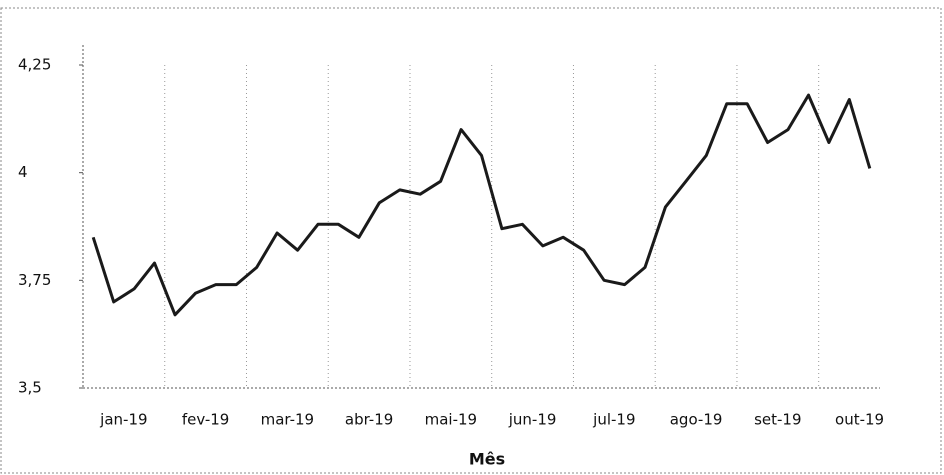 Image resolution: width=944 pixels, height=475 pixels. Describe the element at coordinates (696, 420) in the screenshot. I see `x-tick-label: ago-19` at that location.